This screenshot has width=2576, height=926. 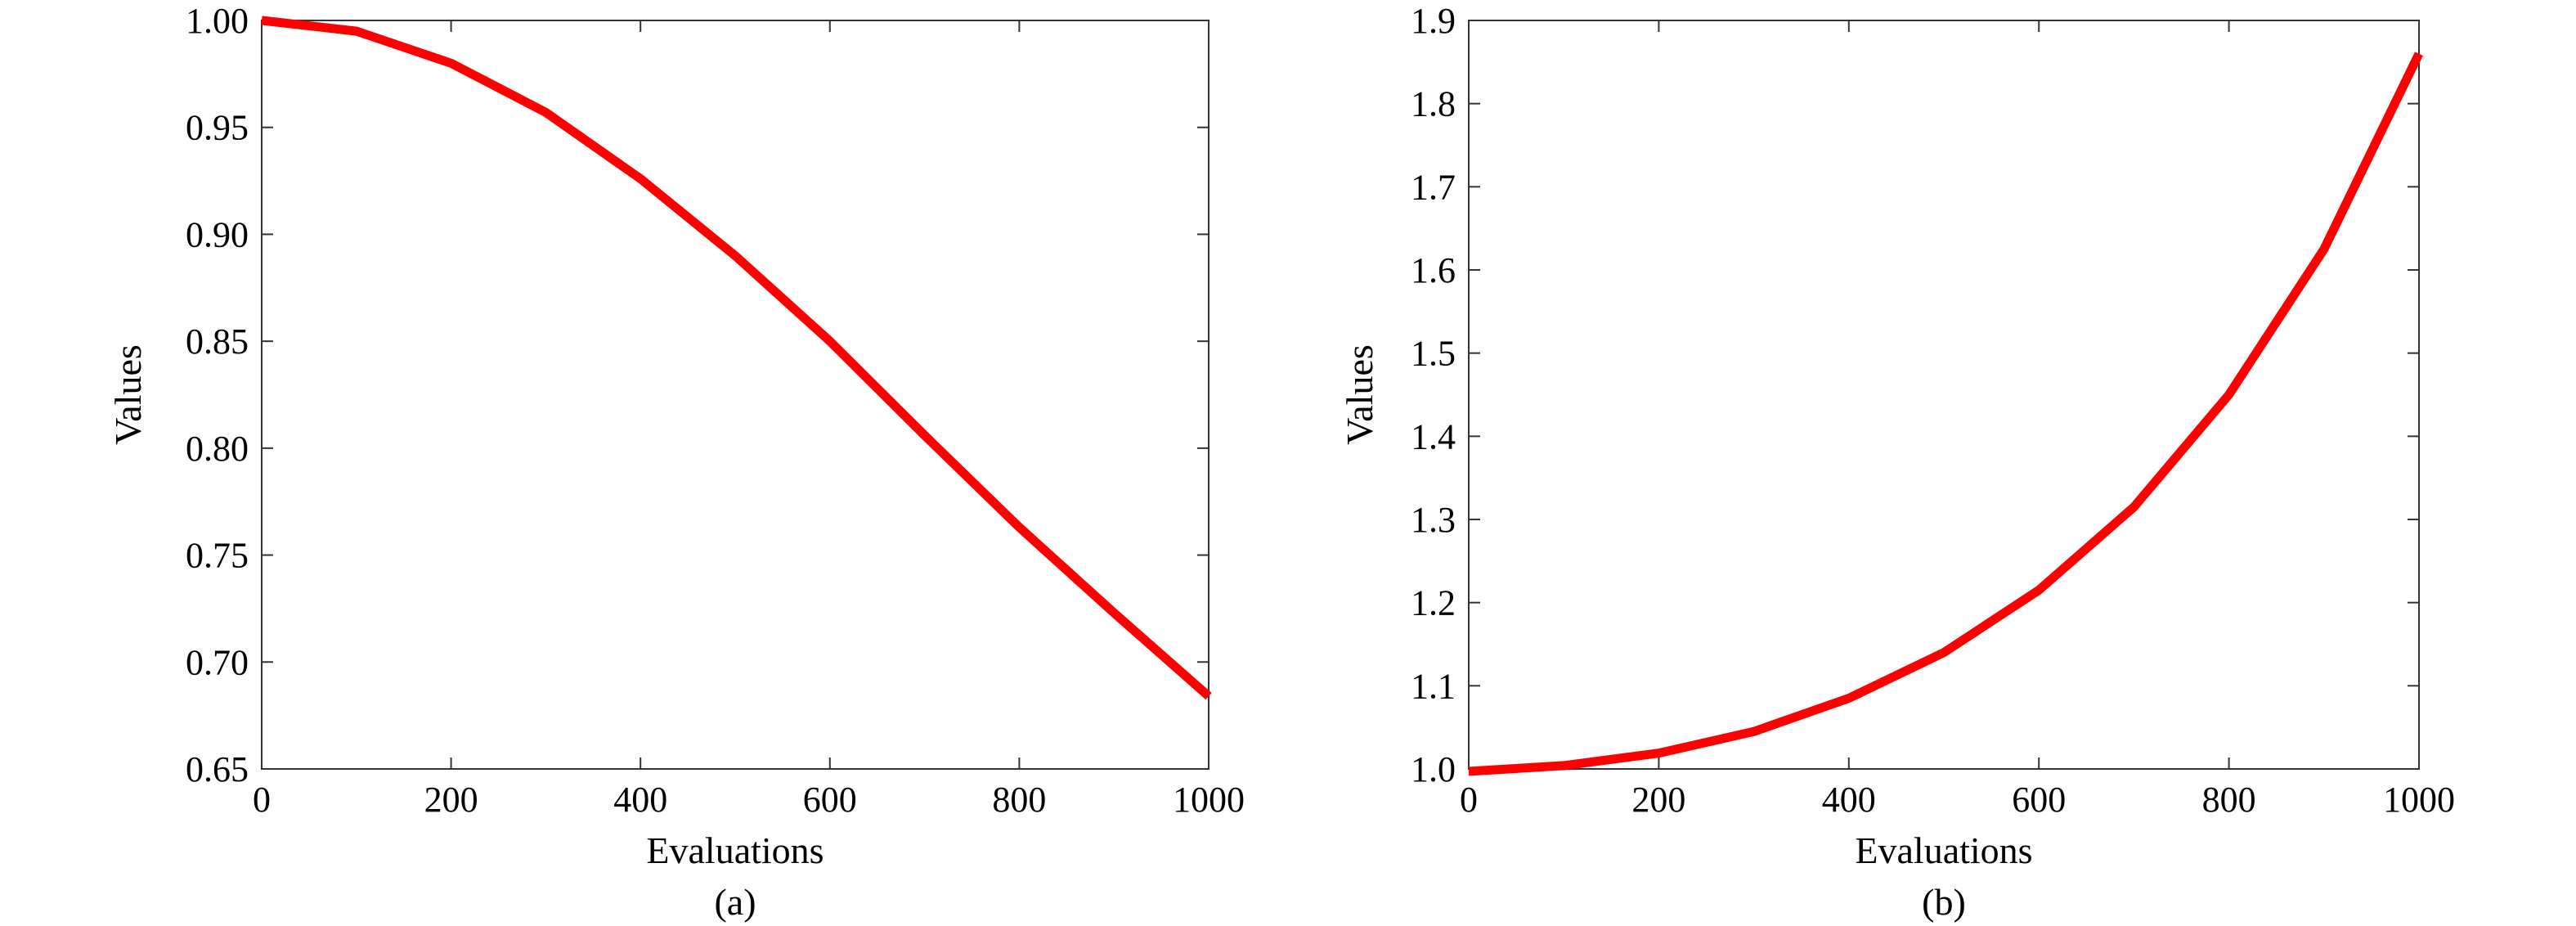 What do you see at coordinates (1434, 436) in the screenshot?
I see `chart-b-y-tick-label: 1.4` at bounding box center [1434, 436].